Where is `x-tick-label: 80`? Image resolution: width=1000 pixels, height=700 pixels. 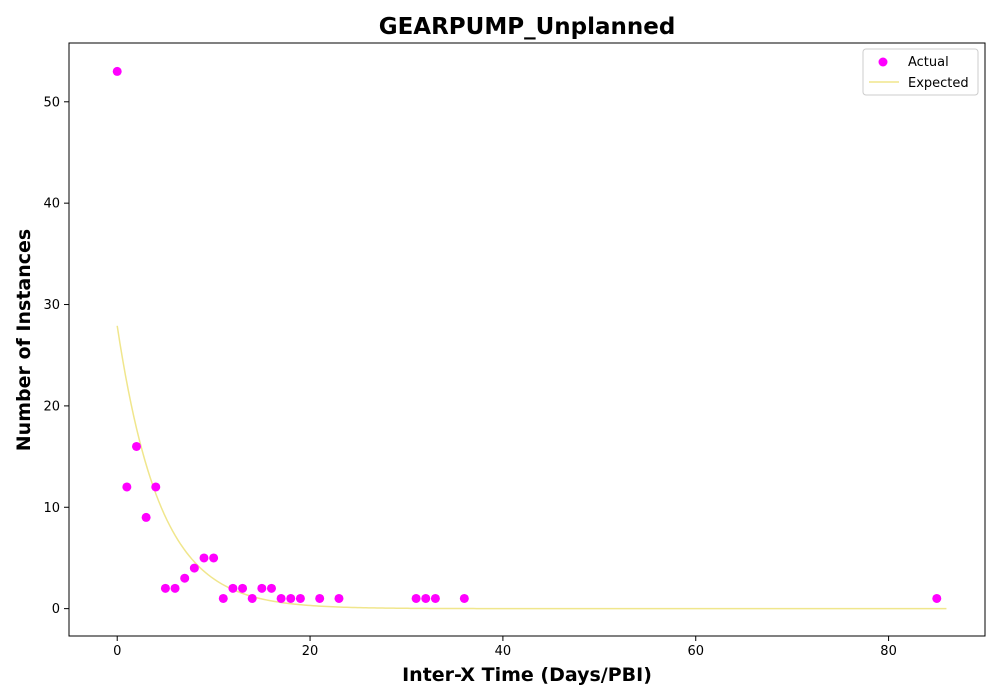
x-tick-label: 80 is located at coordinates (888, 651).